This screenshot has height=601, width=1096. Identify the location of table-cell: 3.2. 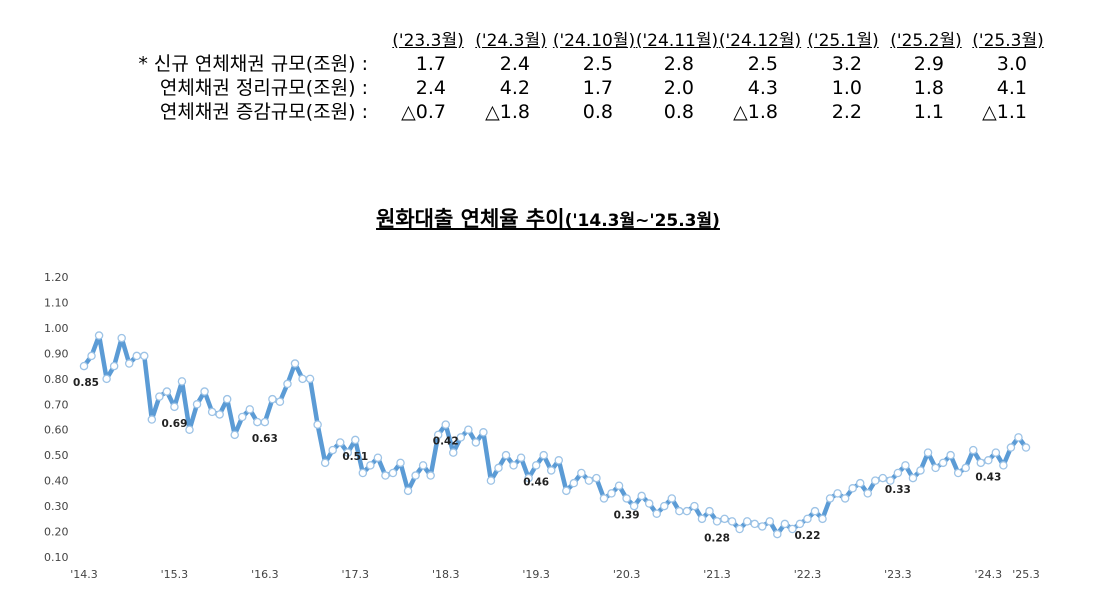
(846, 64).